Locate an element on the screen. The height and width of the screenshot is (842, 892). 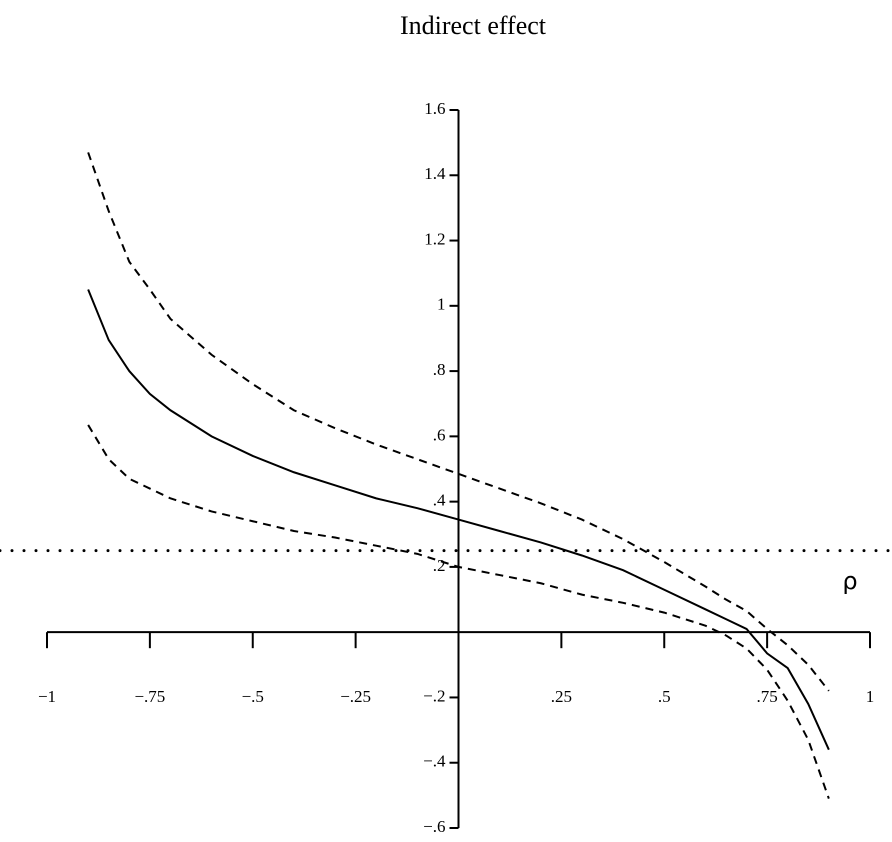
y-tick-label: .6 is located at coordinates (439, 434).